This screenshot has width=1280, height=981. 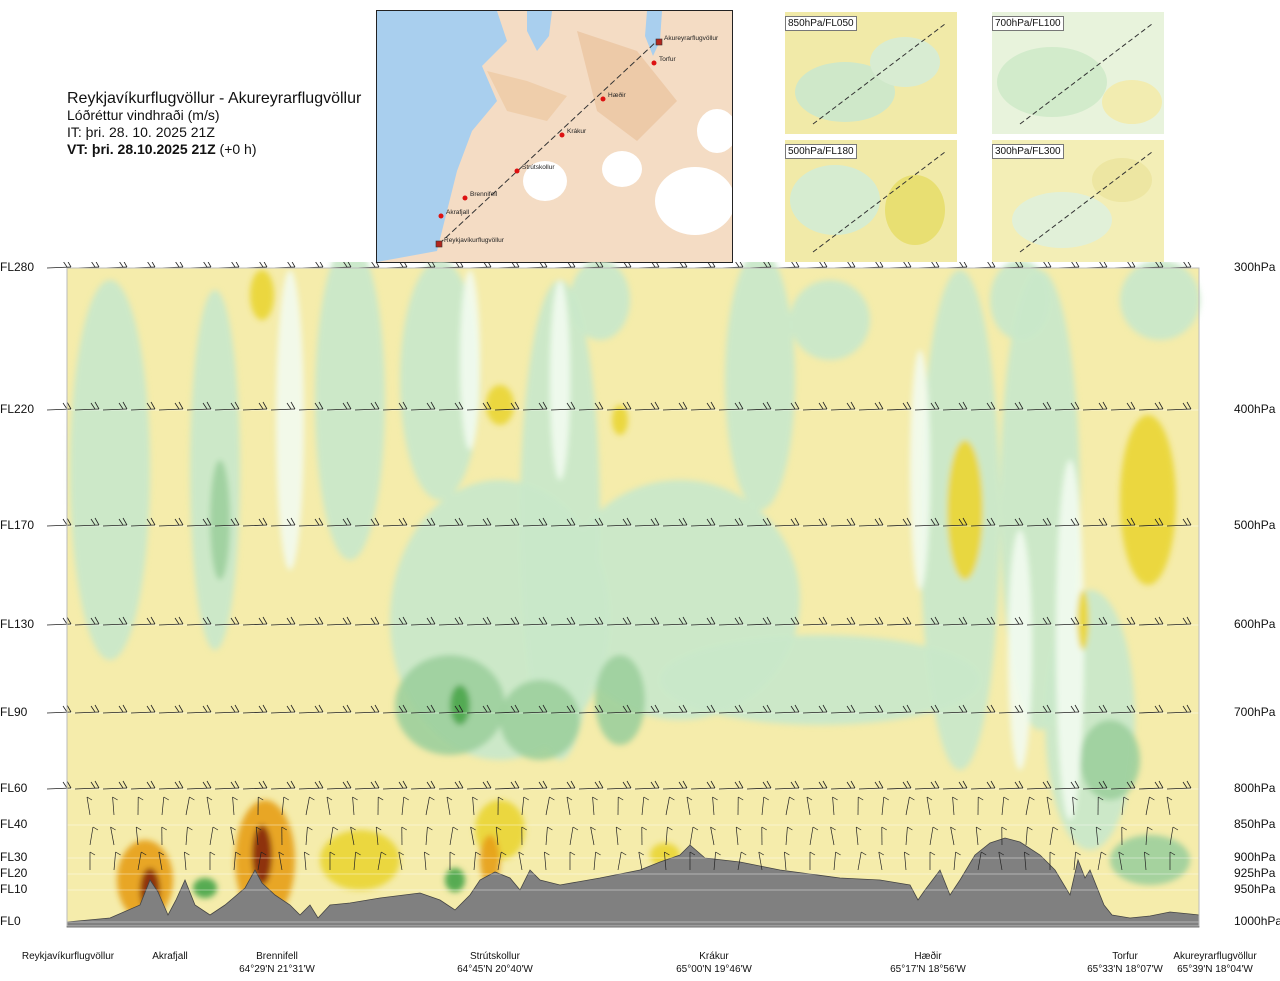 What do you see at coordinates (928, 956) in the screenshot?
I see `waypoint-name: Hæðir` at bounding box center [928, 956].